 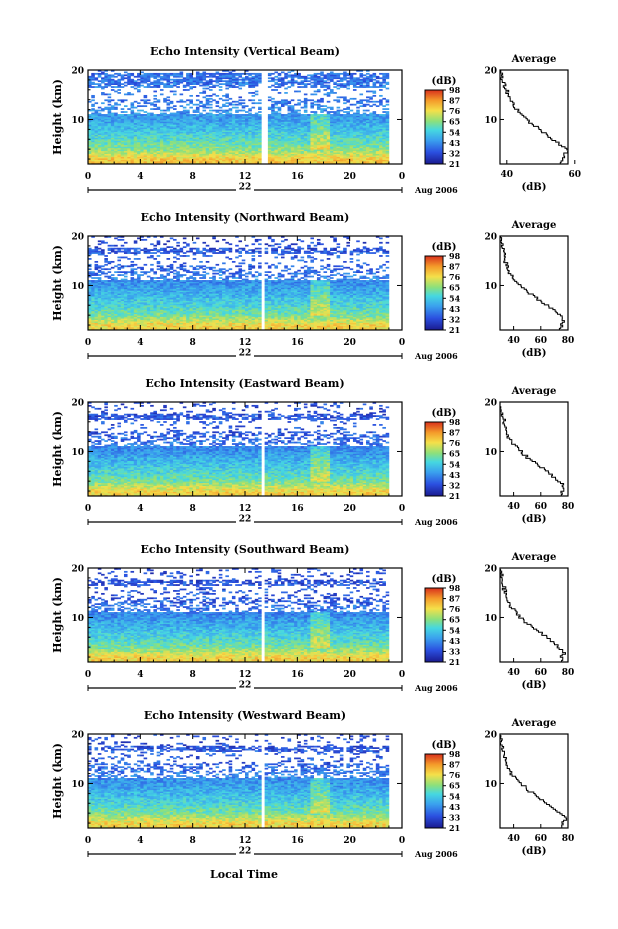 What do you see at coordinates (490, 121) in the screenshot?
I see `average-y-tick-label: 10` at bounding box center [490, 121].